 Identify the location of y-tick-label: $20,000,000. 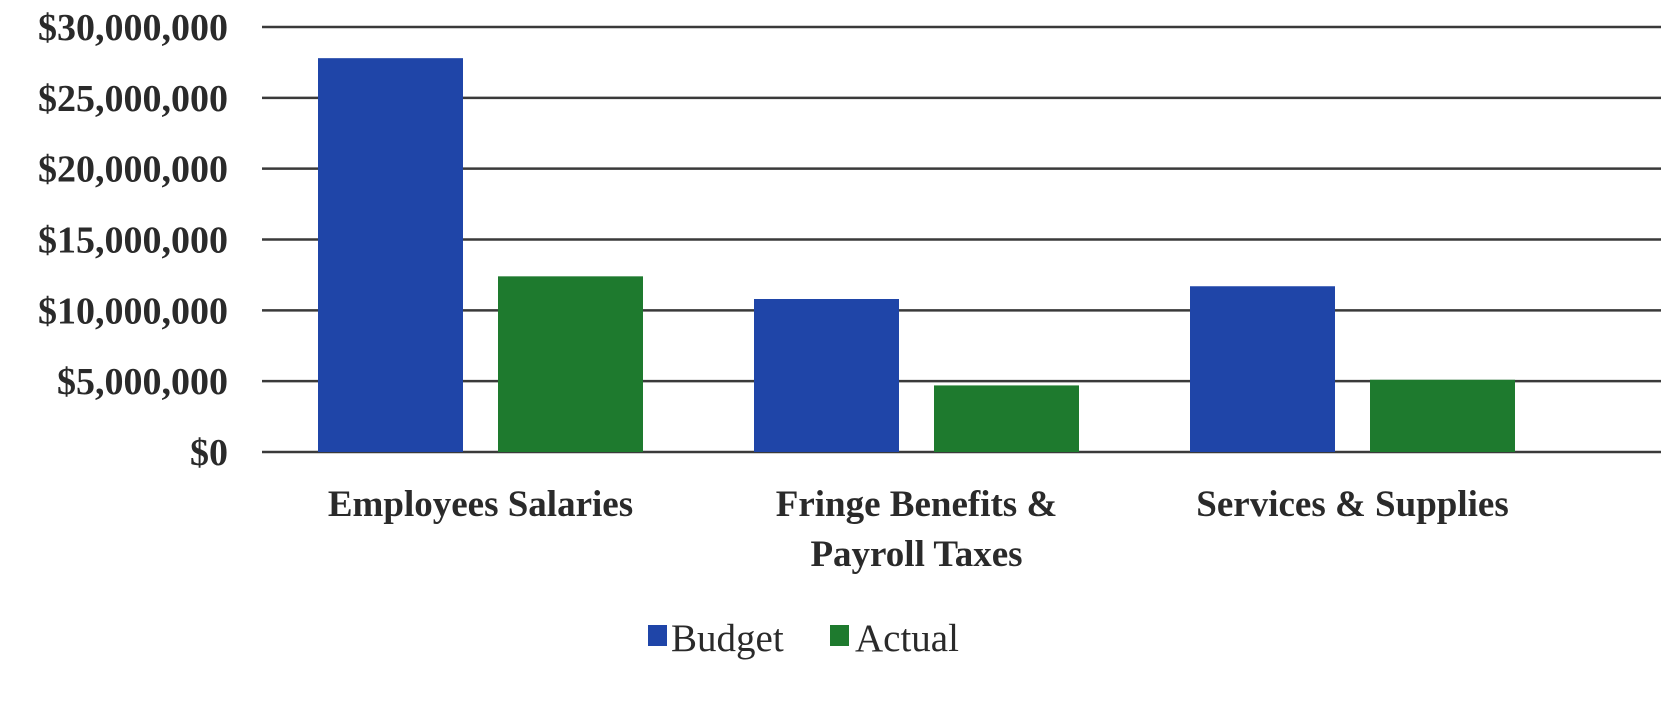
(133, 170).